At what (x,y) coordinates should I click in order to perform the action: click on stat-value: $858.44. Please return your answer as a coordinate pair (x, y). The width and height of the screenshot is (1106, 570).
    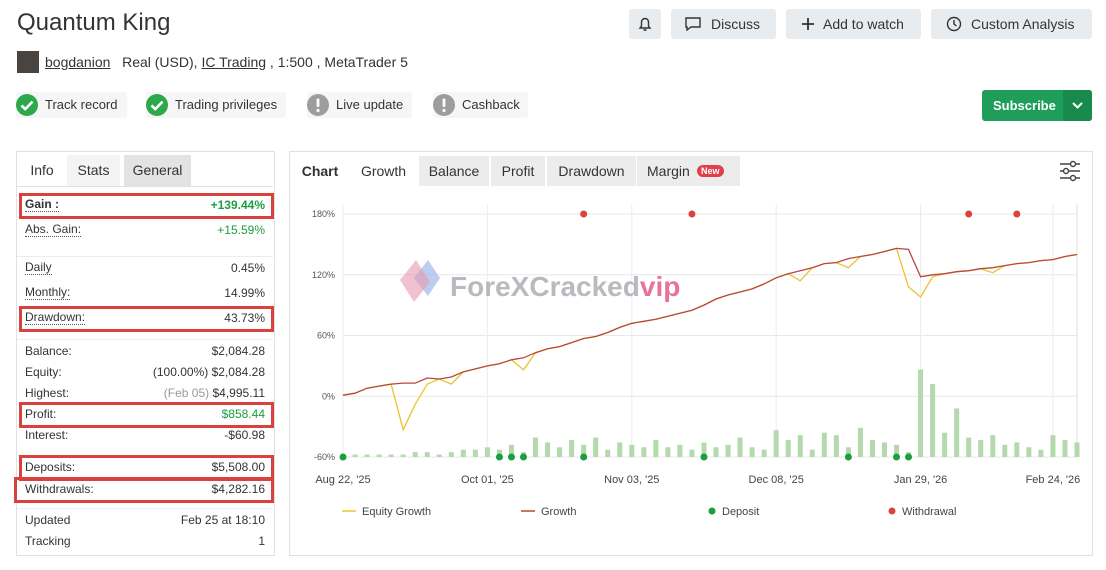
    Looking at the image, I should click on (243, 414).